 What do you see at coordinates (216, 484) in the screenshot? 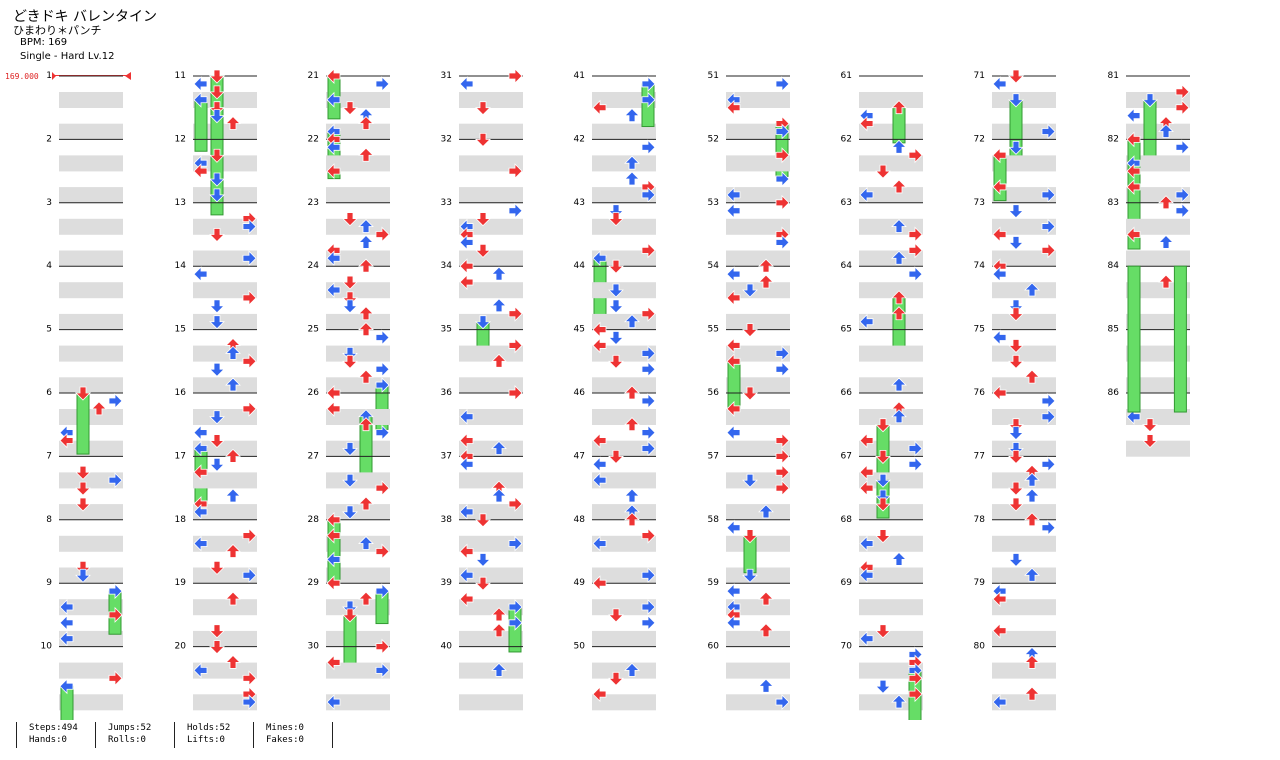
I see `measure-17: 17` at bounding box center [216, 484].